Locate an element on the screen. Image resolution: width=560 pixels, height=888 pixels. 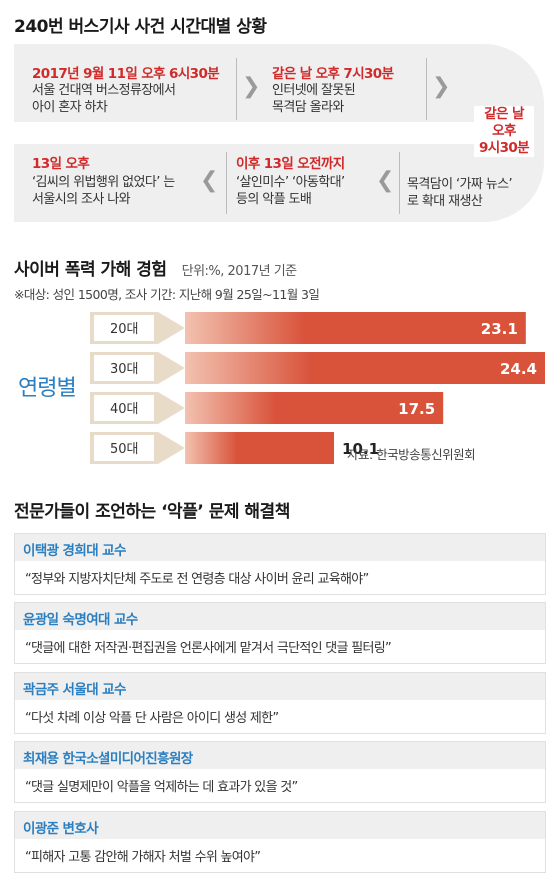
event-1-date: 2017년 9월 11일 오후 6시30분 is located at coordinates (126, 74).